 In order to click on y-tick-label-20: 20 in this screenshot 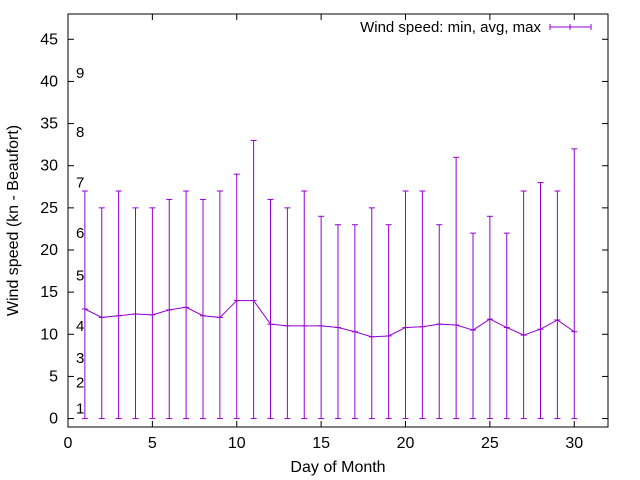, I will do `click(49, 250)`.